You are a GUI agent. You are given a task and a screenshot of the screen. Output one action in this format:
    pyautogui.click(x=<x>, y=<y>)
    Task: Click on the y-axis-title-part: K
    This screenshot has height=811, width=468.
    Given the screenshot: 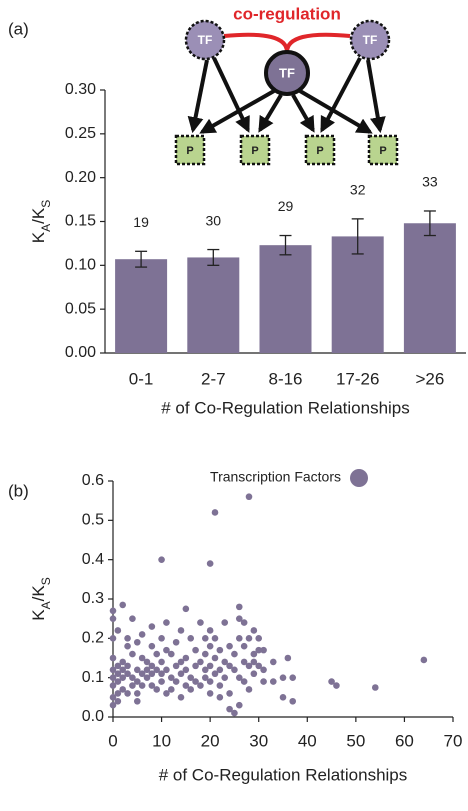 What is the action you would take?
    pyautogui.click(x=38, y=615)
    